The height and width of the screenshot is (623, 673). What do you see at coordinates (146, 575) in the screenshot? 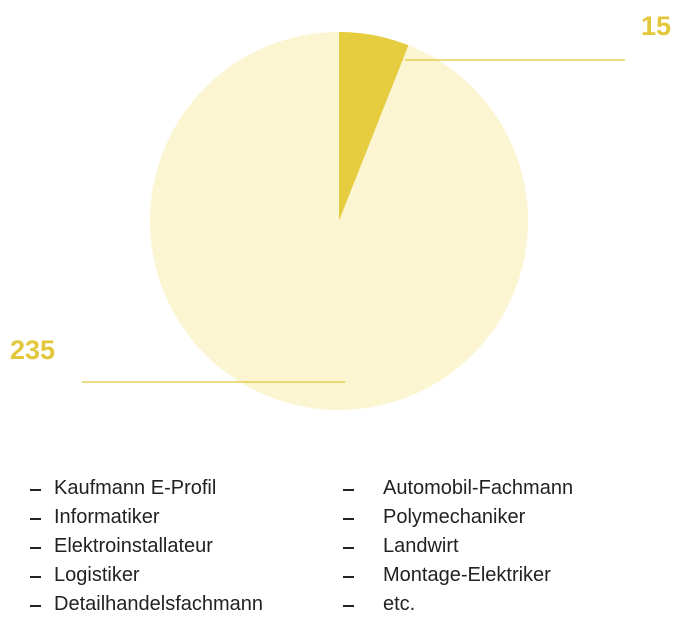
I see `list-item: Logistiker` at bounding box center [146, 575].